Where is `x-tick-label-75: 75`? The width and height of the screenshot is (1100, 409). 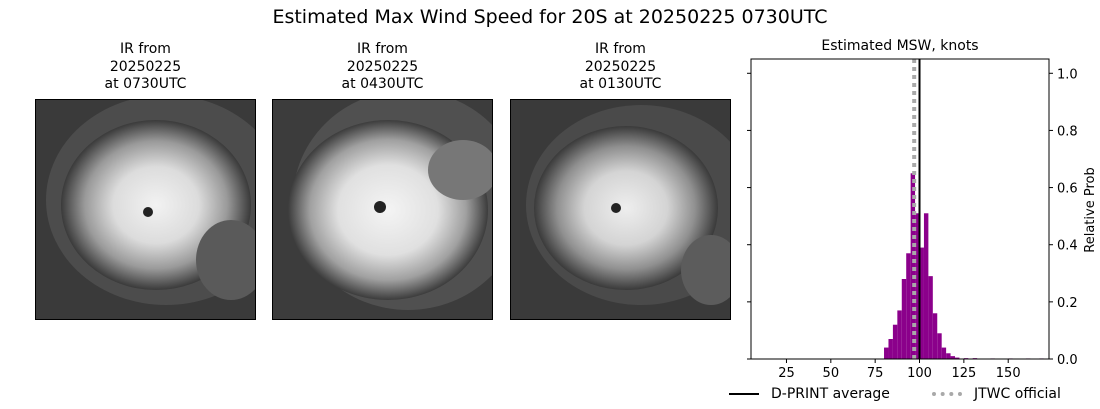 x-tick-label-75: 75 is located at coordinates (875, 373).